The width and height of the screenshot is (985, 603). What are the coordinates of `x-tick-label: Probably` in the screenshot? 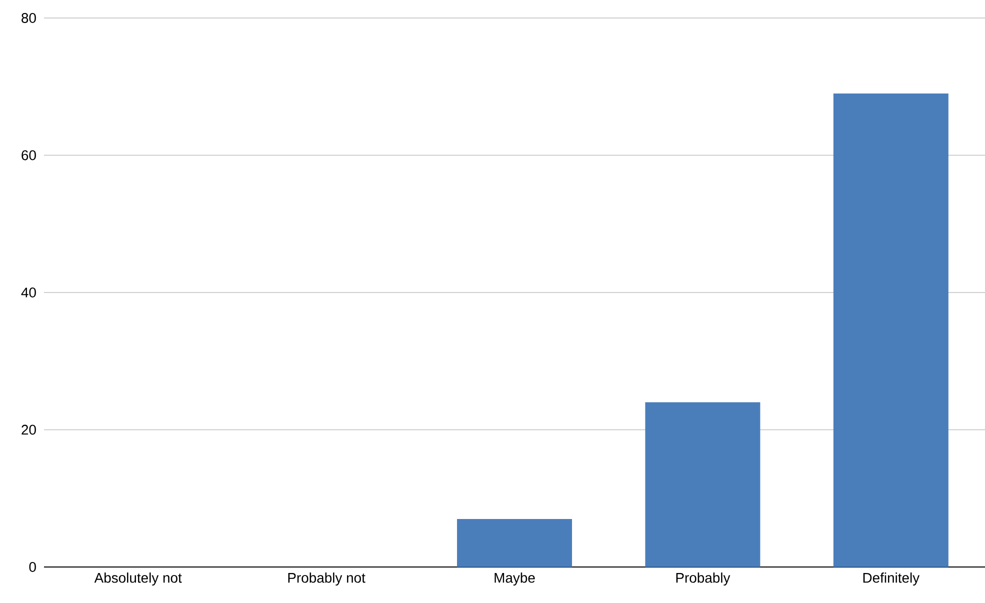 It's located at (703, 579).